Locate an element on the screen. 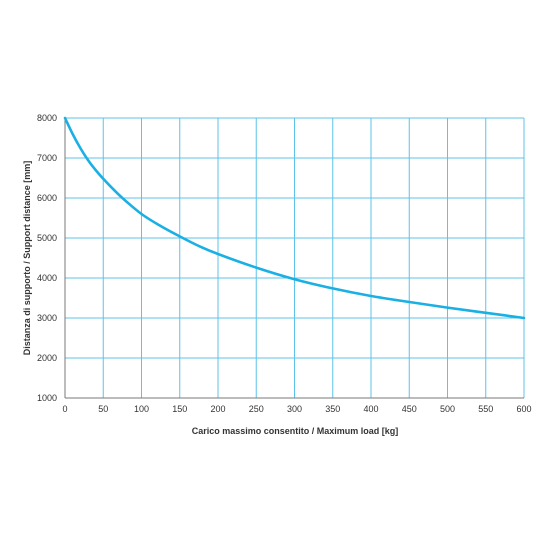 Image resolution: width=550 pixels, height=550 pixels. x-tick-label: 50 is located at coordinates (103, 409).